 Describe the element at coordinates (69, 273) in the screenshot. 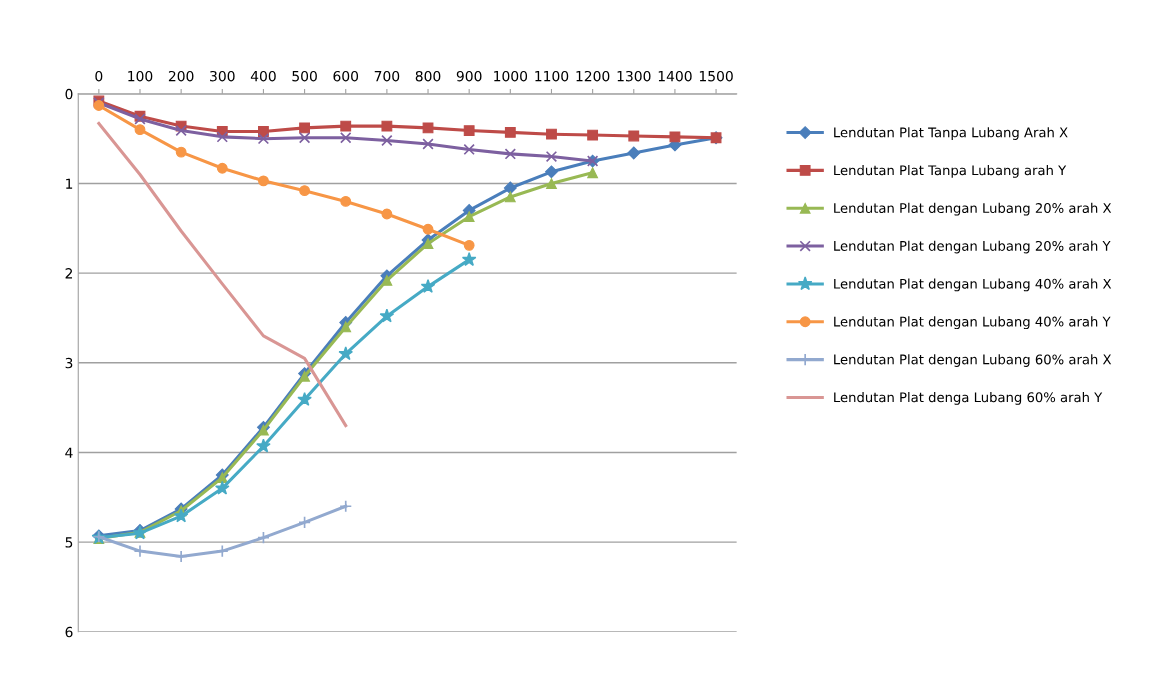

I see `y-tick-label: 2` at that location.